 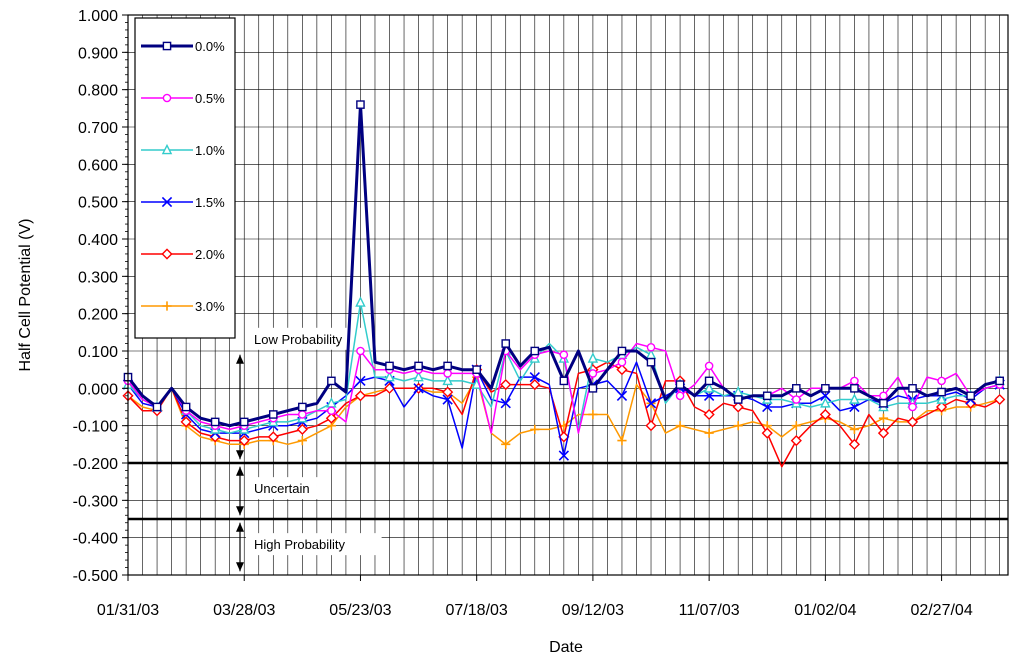 I want to click on legend-entry: 1.0%, so click(x=183, y=150).